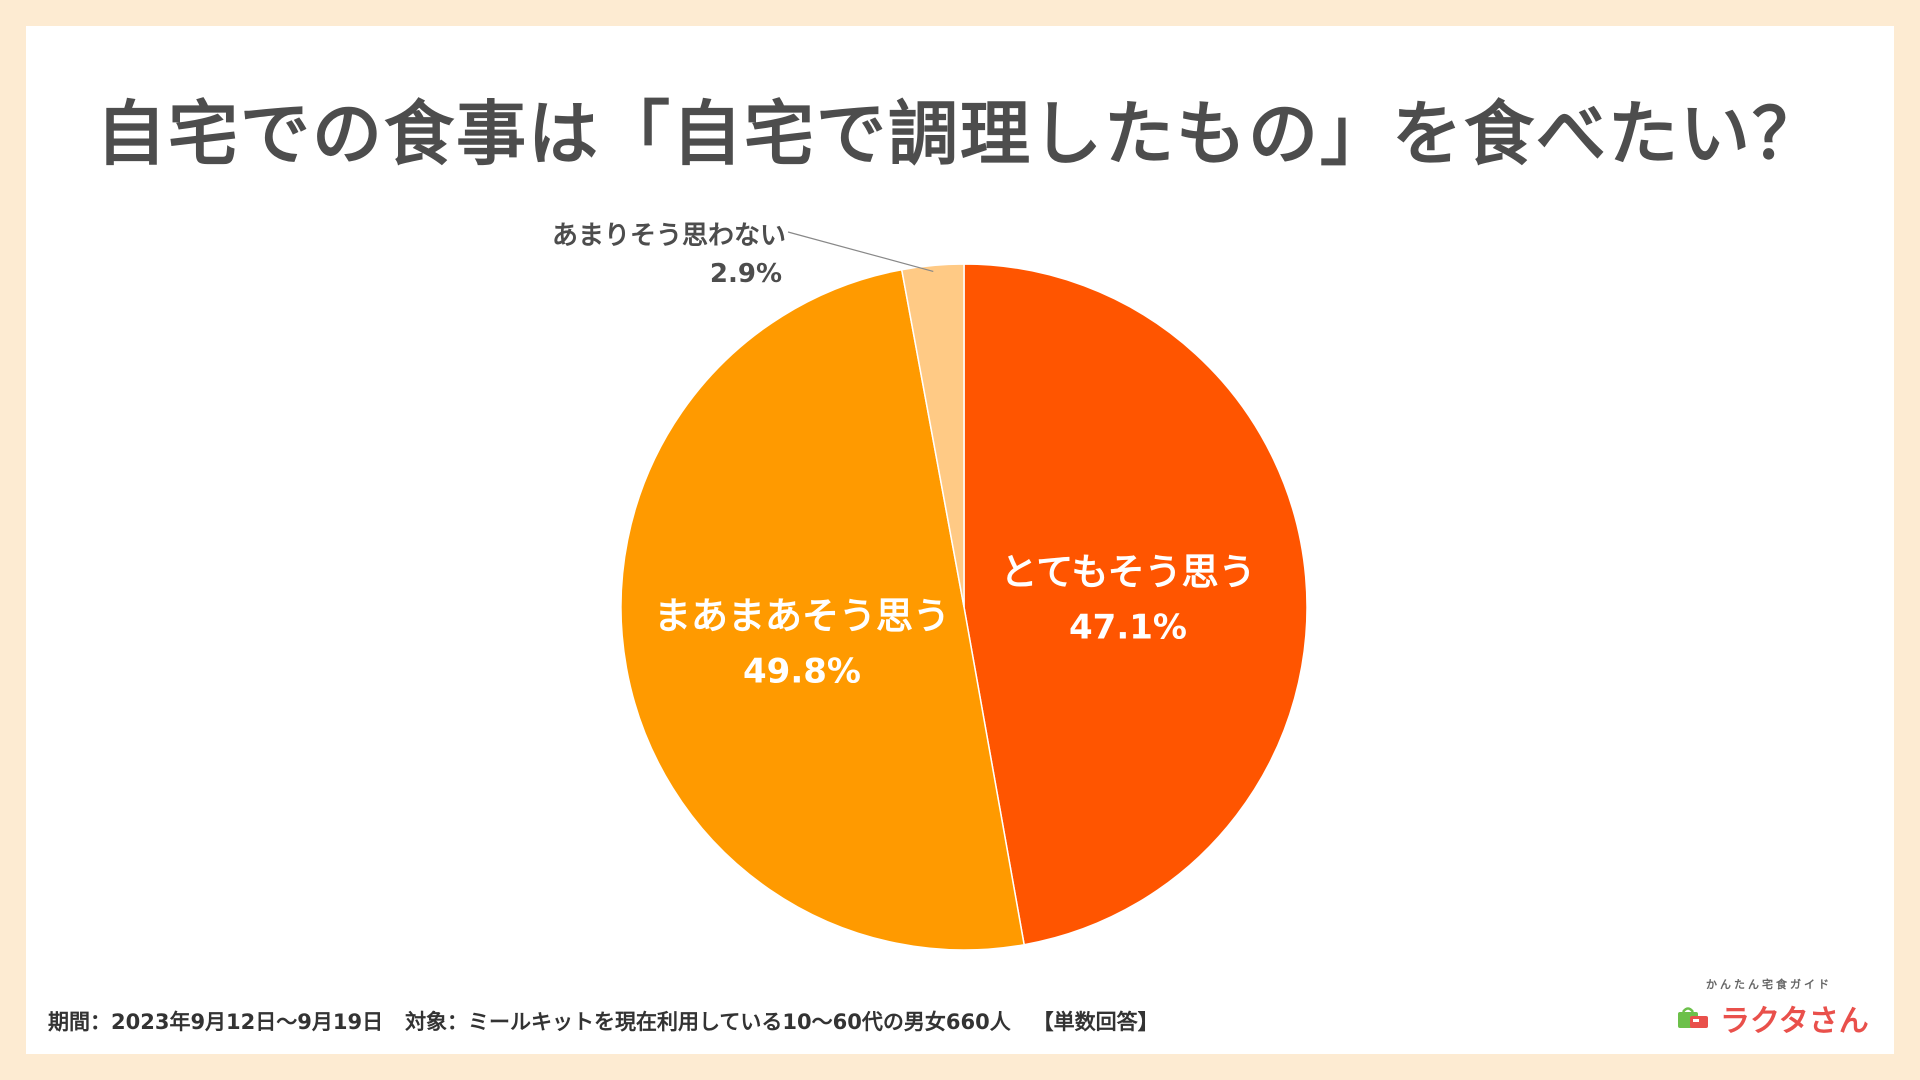 This screenshot has height=1080, width=1920. Describe the element at coordinates (746, 274) in the screenshot. I see `slice-value-2: 2.9%` at that location.